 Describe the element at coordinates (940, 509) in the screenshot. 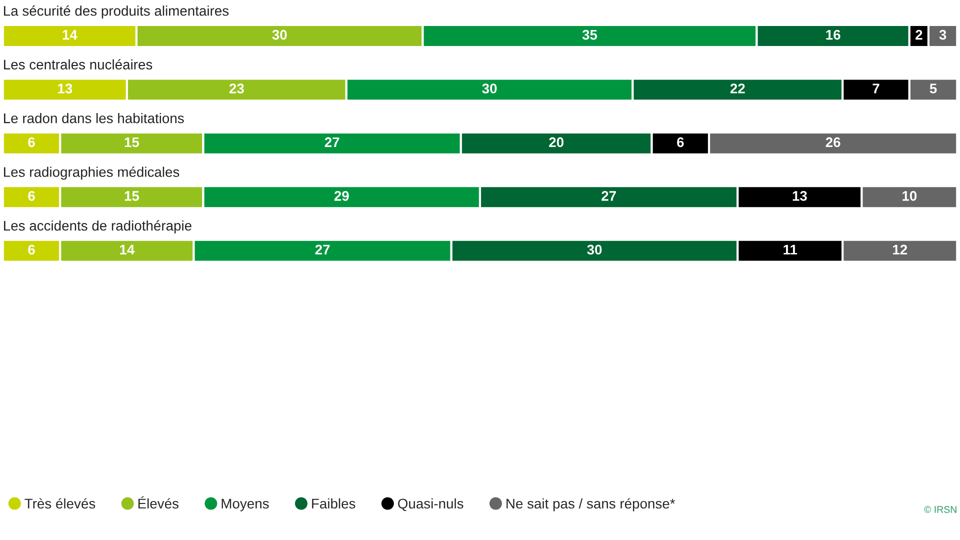

I see `text: © IRSN` at that location.